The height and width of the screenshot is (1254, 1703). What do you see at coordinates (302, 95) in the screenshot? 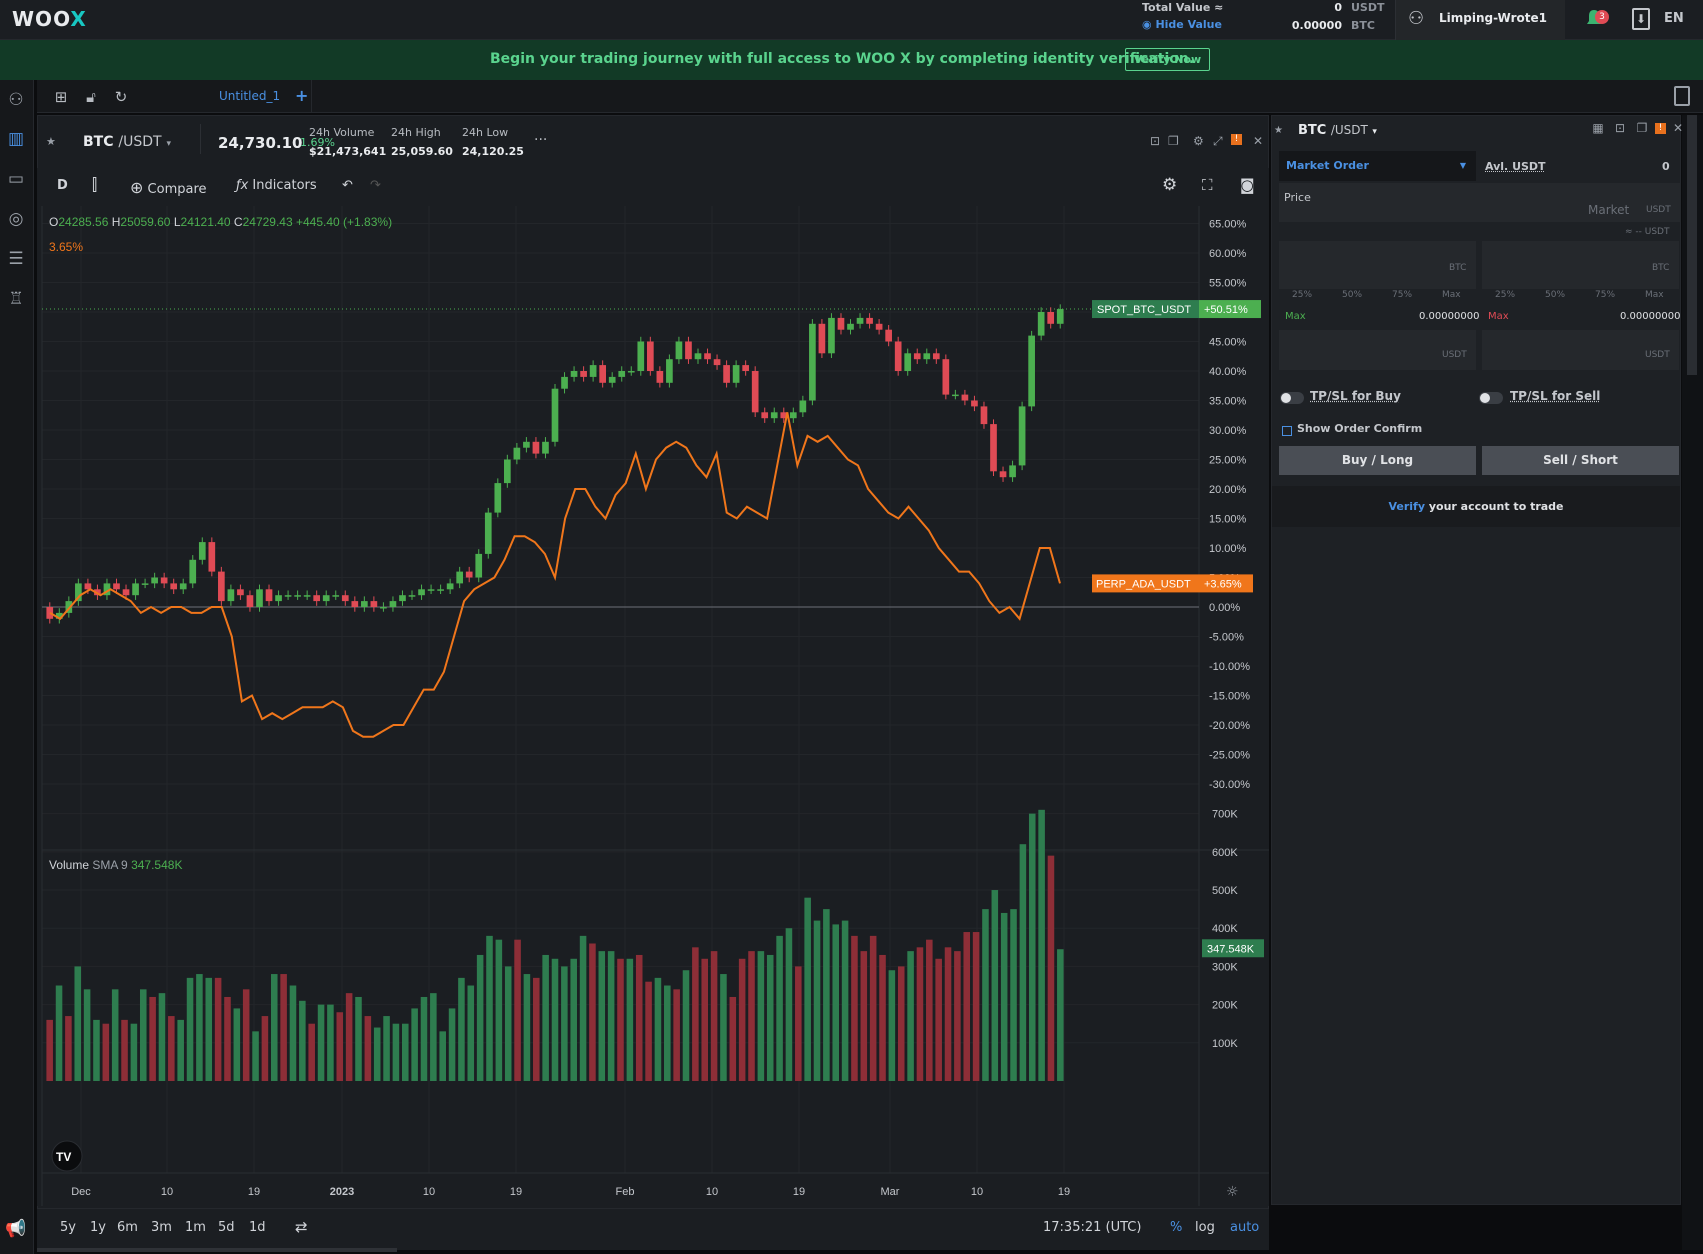
I see `add-tab-button: +` at bounding box center [302, 95].